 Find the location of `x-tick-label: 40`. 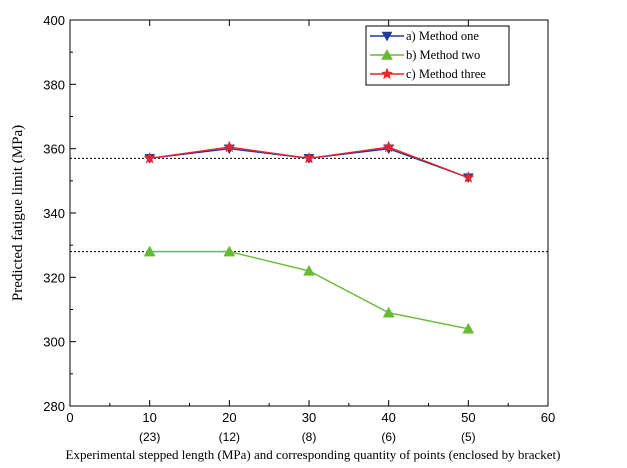

x-tick-label: 40 is located at coordinates (388, 417).